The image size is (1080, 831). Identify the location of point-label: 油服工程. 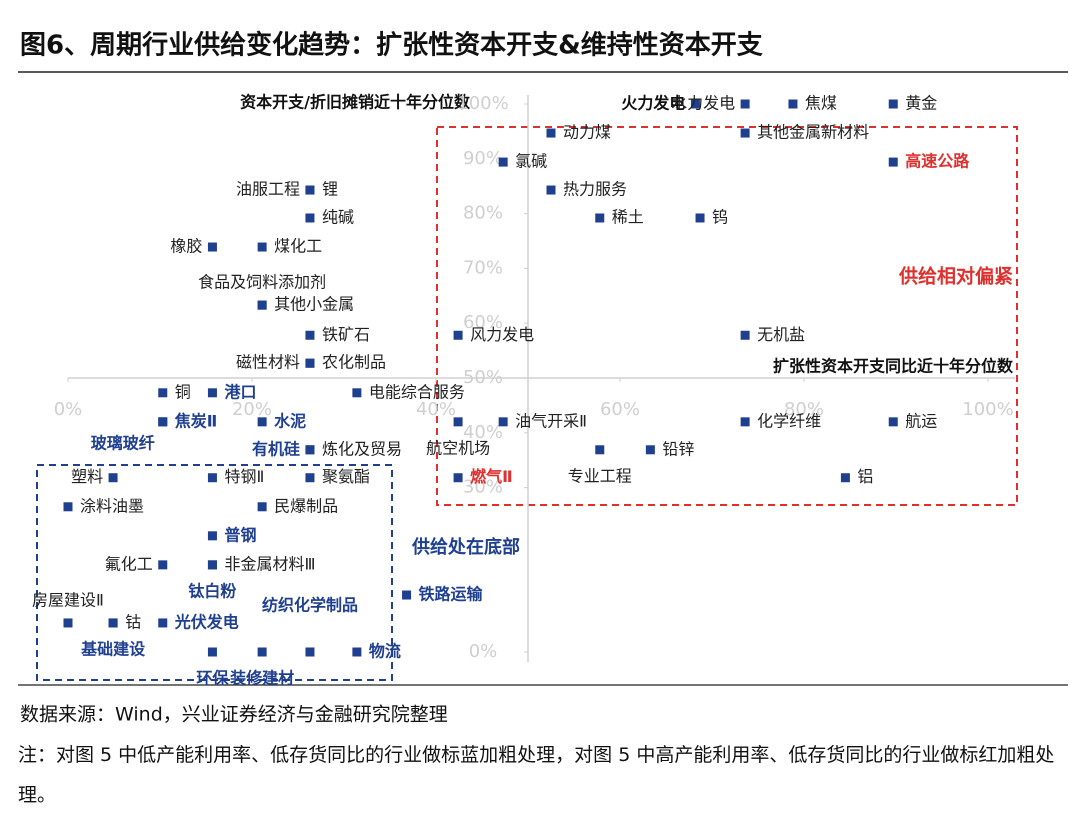
(268, 189).